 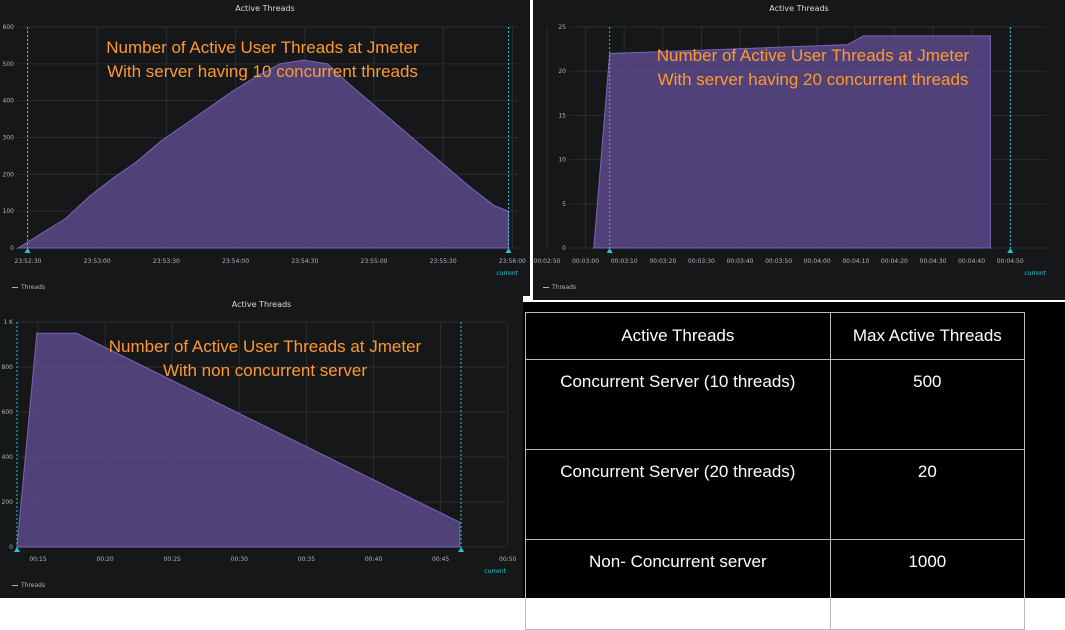 I want to click on table-row: Concurrent Server (20 threads) 20, so click(x=775, y=494).